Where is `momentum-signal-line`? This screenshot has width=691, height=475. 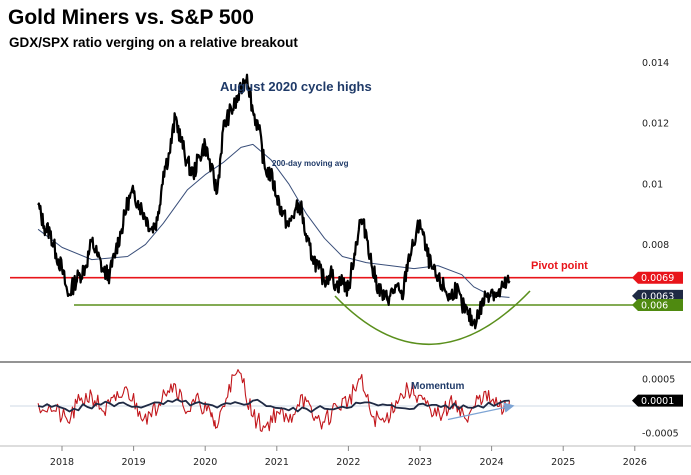
momentum-signal-line is located at coordinates (273, 405).